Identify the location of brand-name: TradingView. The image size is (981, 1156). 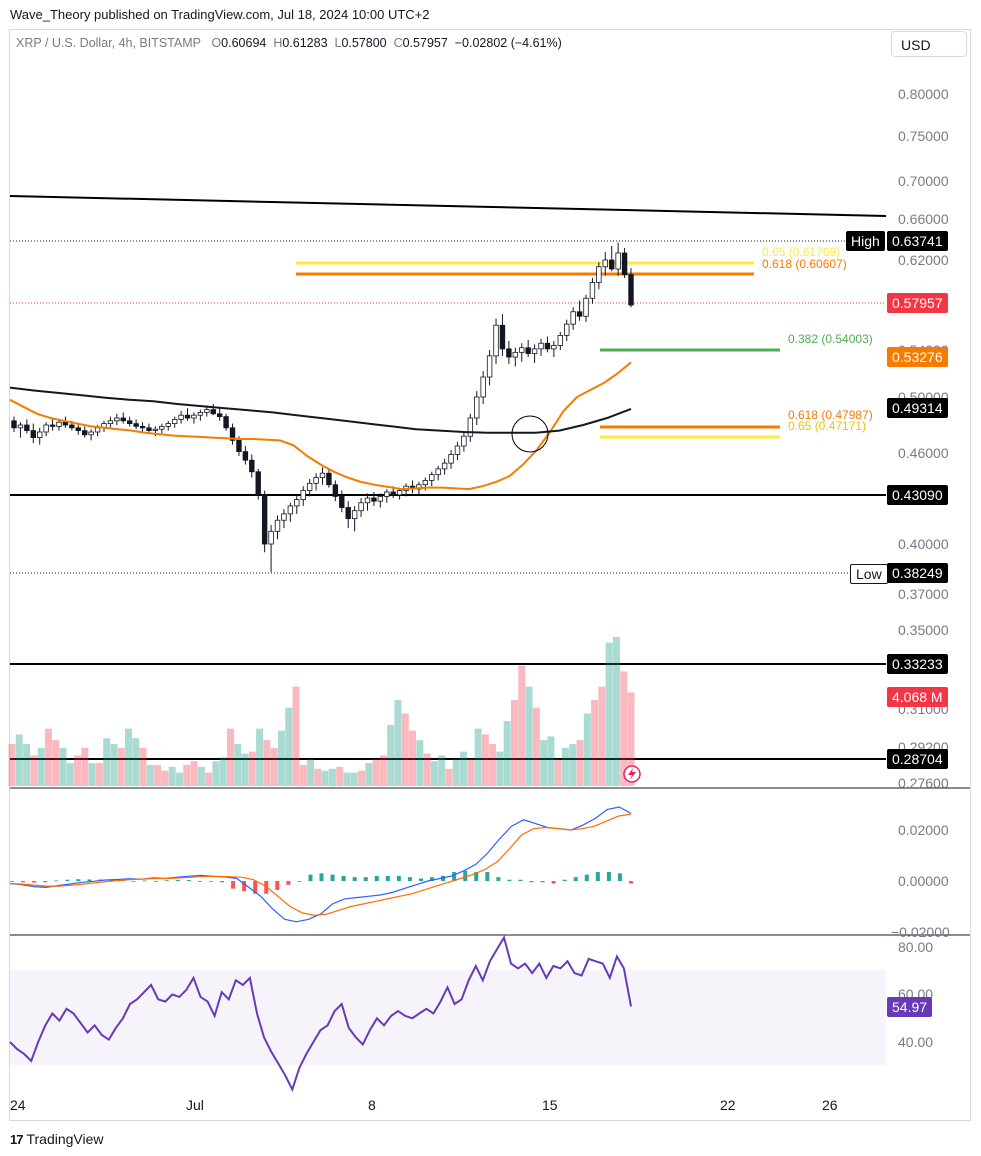
(65, 1139).